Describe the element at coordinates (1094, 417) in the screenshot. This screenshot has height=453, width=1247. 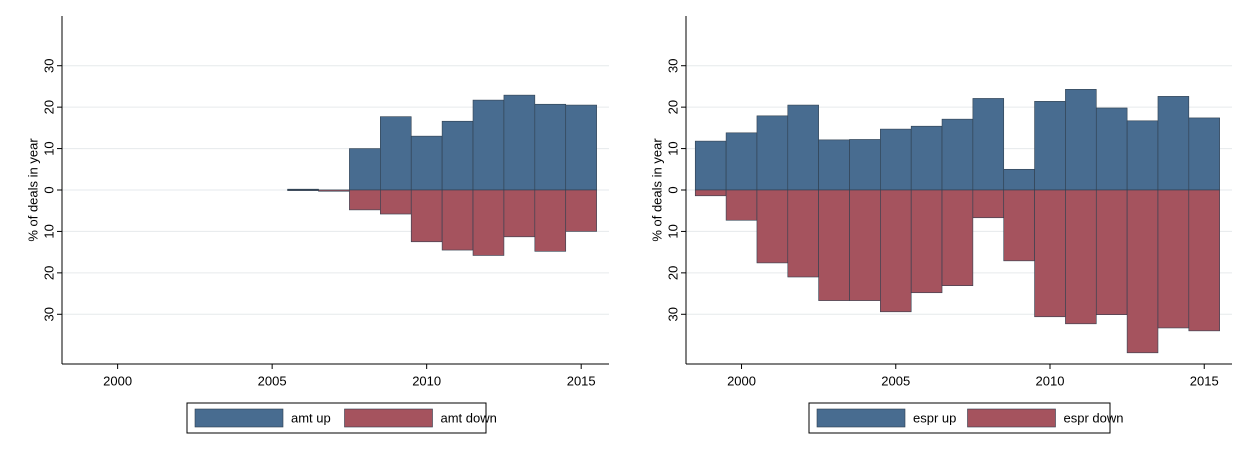
I see `legend-label: espr down` at that location.